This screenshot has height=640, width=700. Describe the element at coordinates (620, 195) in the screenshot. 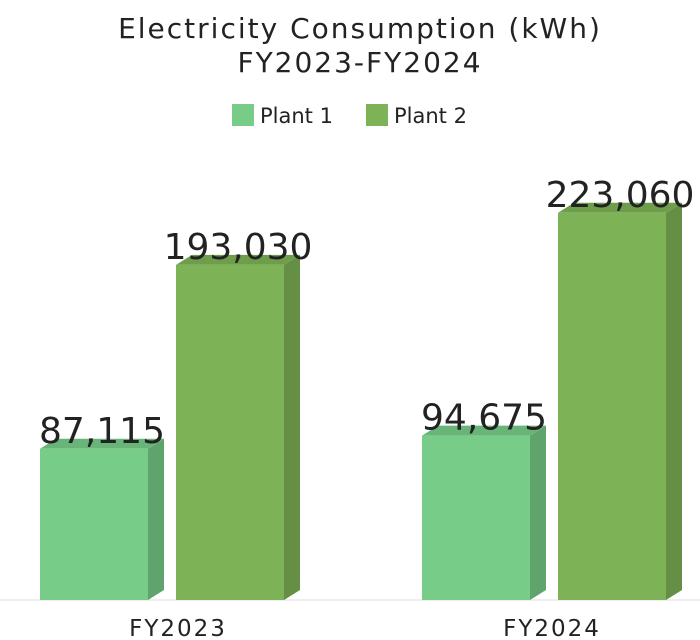

I see `data-label: 223,060` at that location.